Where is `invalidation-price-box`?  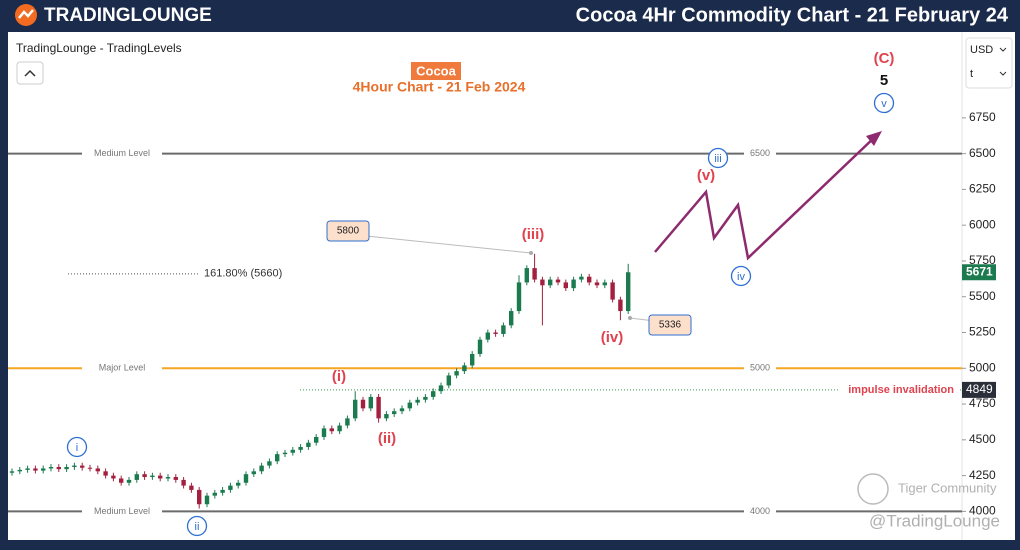 invalidation-price-box is located at coordinates (979, 389).